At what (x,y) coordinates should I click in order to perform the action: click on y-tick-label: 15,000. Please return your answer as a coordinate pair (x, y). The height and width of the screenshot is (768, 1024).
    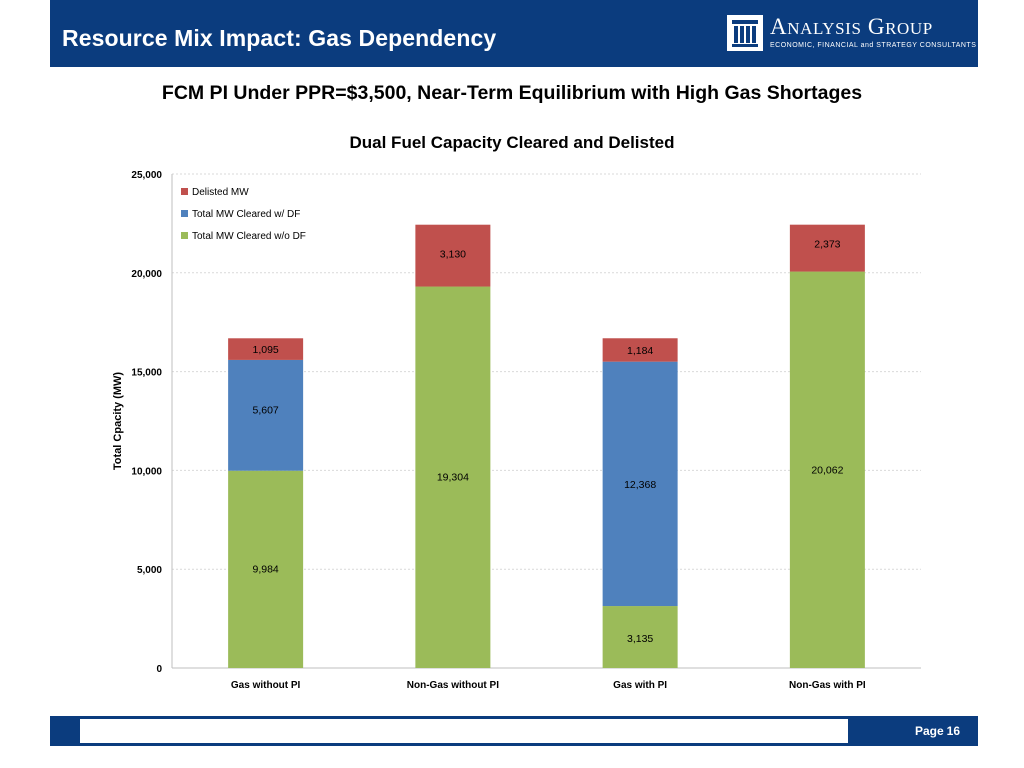
    Looking at the image, I should click on (146, 373).